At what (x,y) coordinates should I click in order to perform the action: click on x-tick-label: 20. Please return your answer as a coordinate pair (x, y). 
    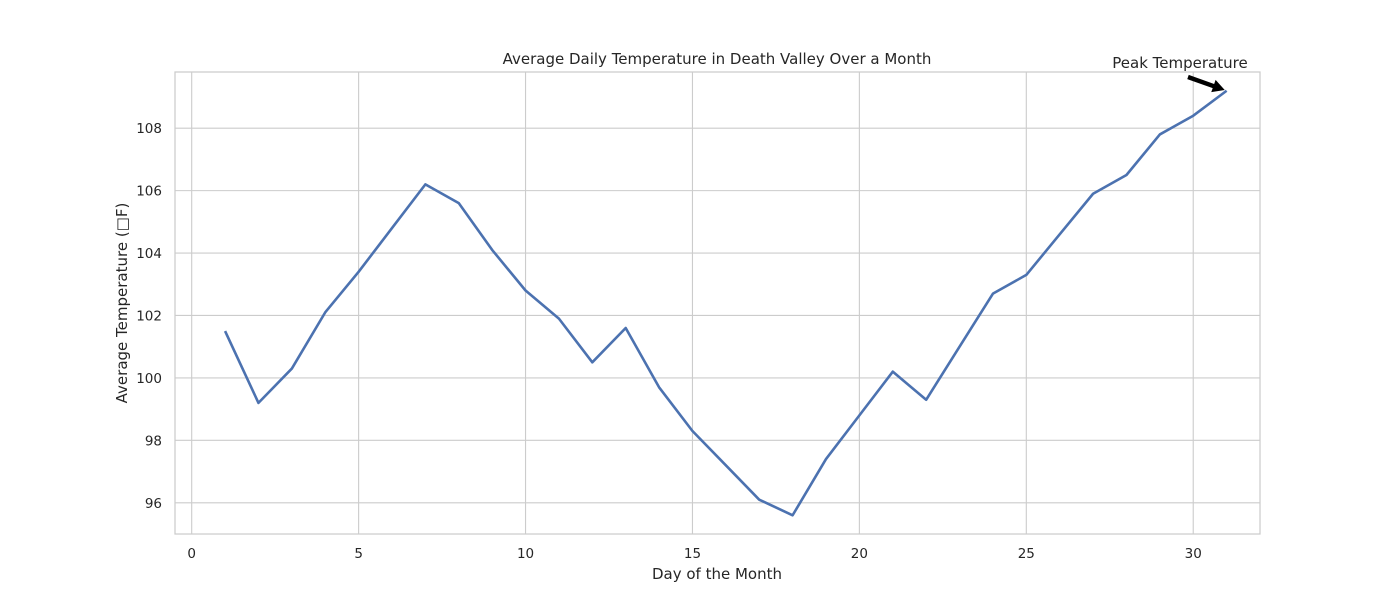
    Looking at the image, I should click on (859, 554).